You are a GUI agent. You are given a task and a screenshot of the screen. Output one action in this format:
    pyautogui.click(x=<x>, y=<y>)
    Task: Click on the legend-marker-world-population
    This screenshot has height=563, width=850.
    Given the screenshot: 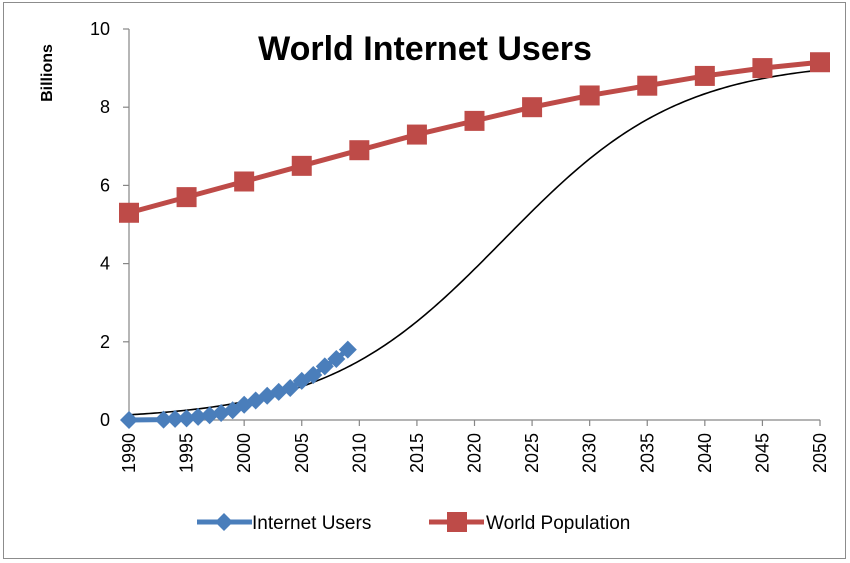 What is the action you would take?
    pyautogui.click(x=457, y=522)
    